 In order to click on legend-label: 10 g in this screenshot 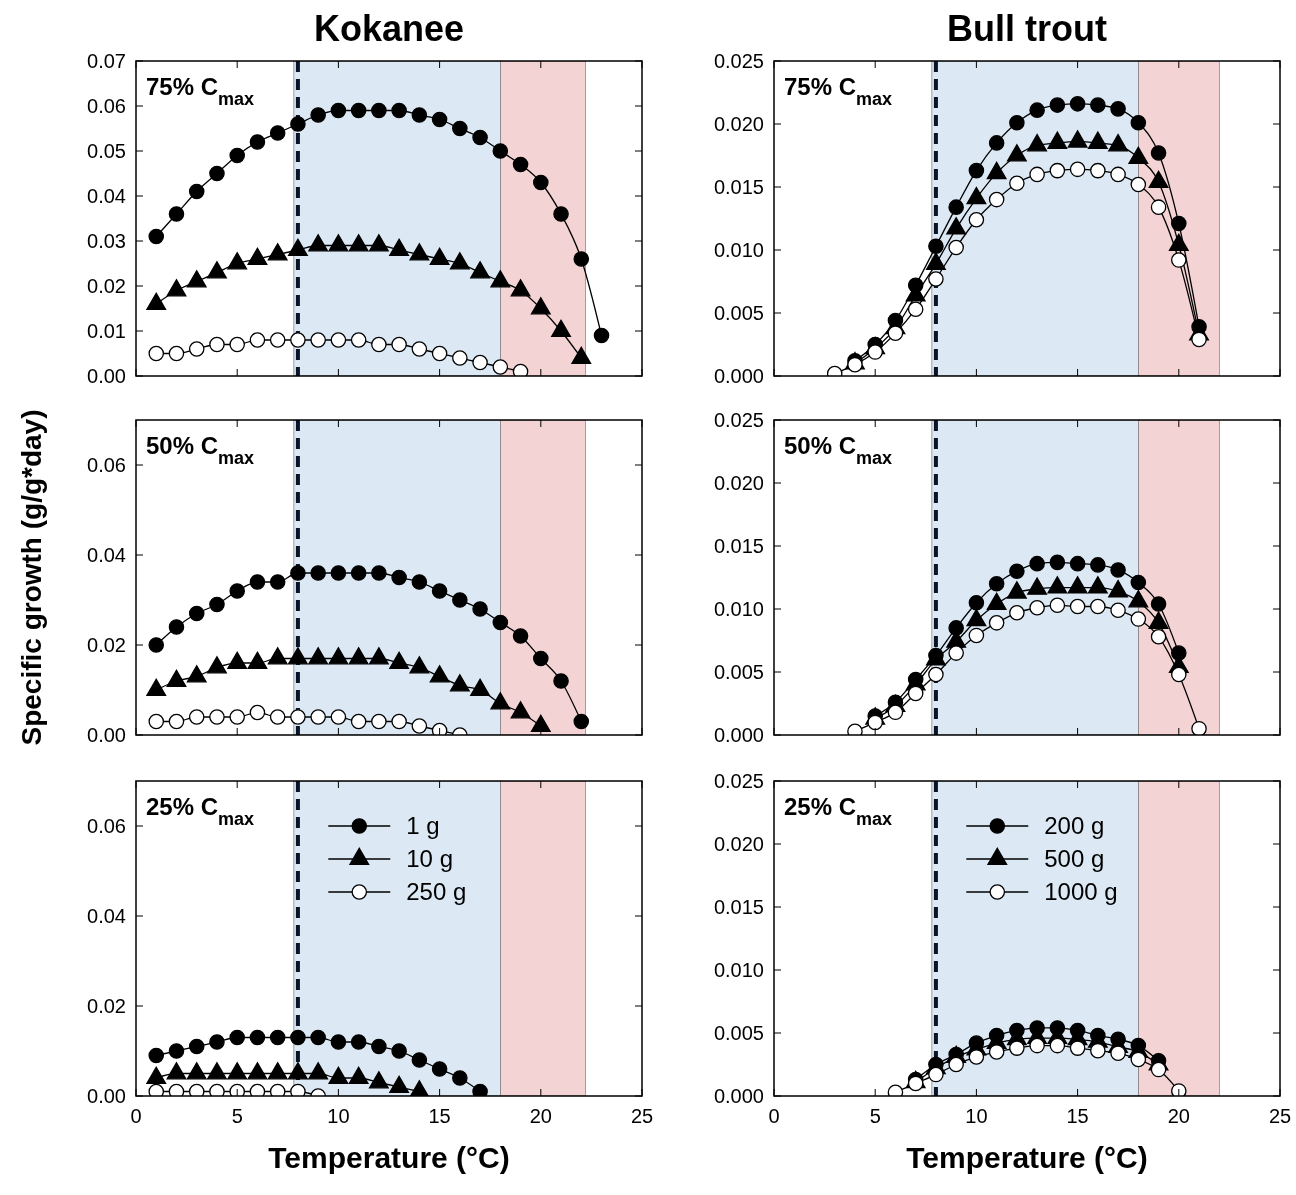, I will do `click(429, 858)`.